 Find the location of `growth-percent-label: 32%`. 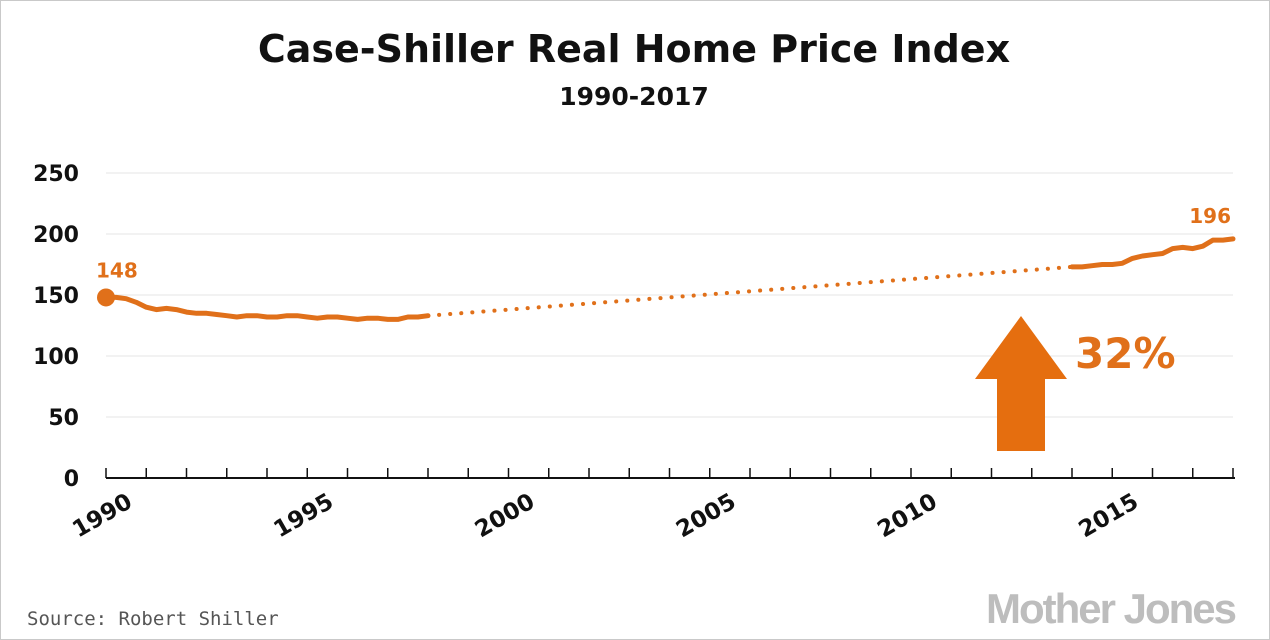

growth-percent-label: 32% is located at coordinates (1125, 353).